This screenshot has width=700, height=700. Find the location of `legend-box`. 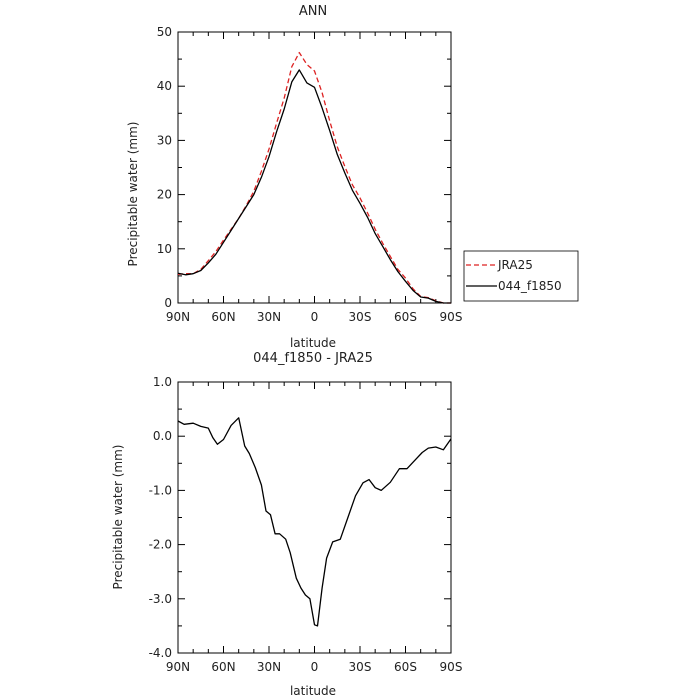

legend-box is located at coordinates (521, 276).